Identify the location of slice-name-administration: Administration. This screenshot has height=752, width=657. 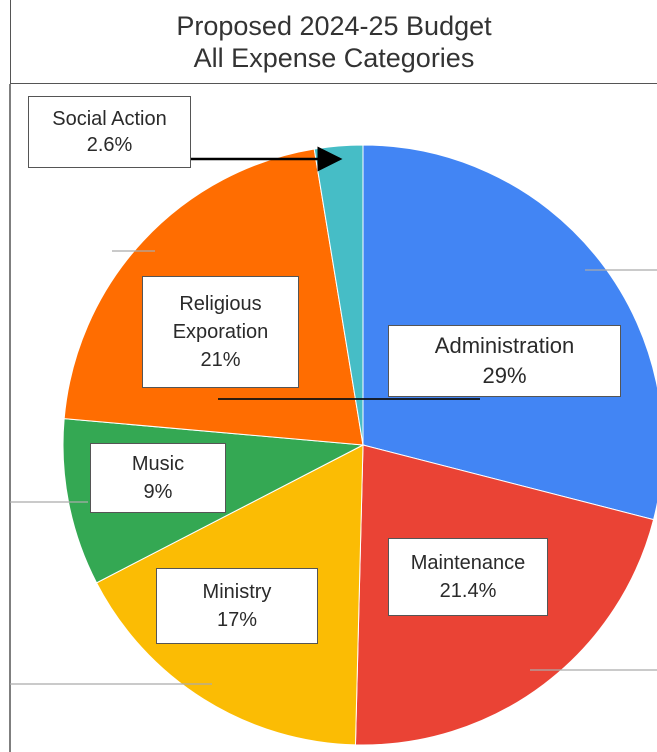
(504, 345).